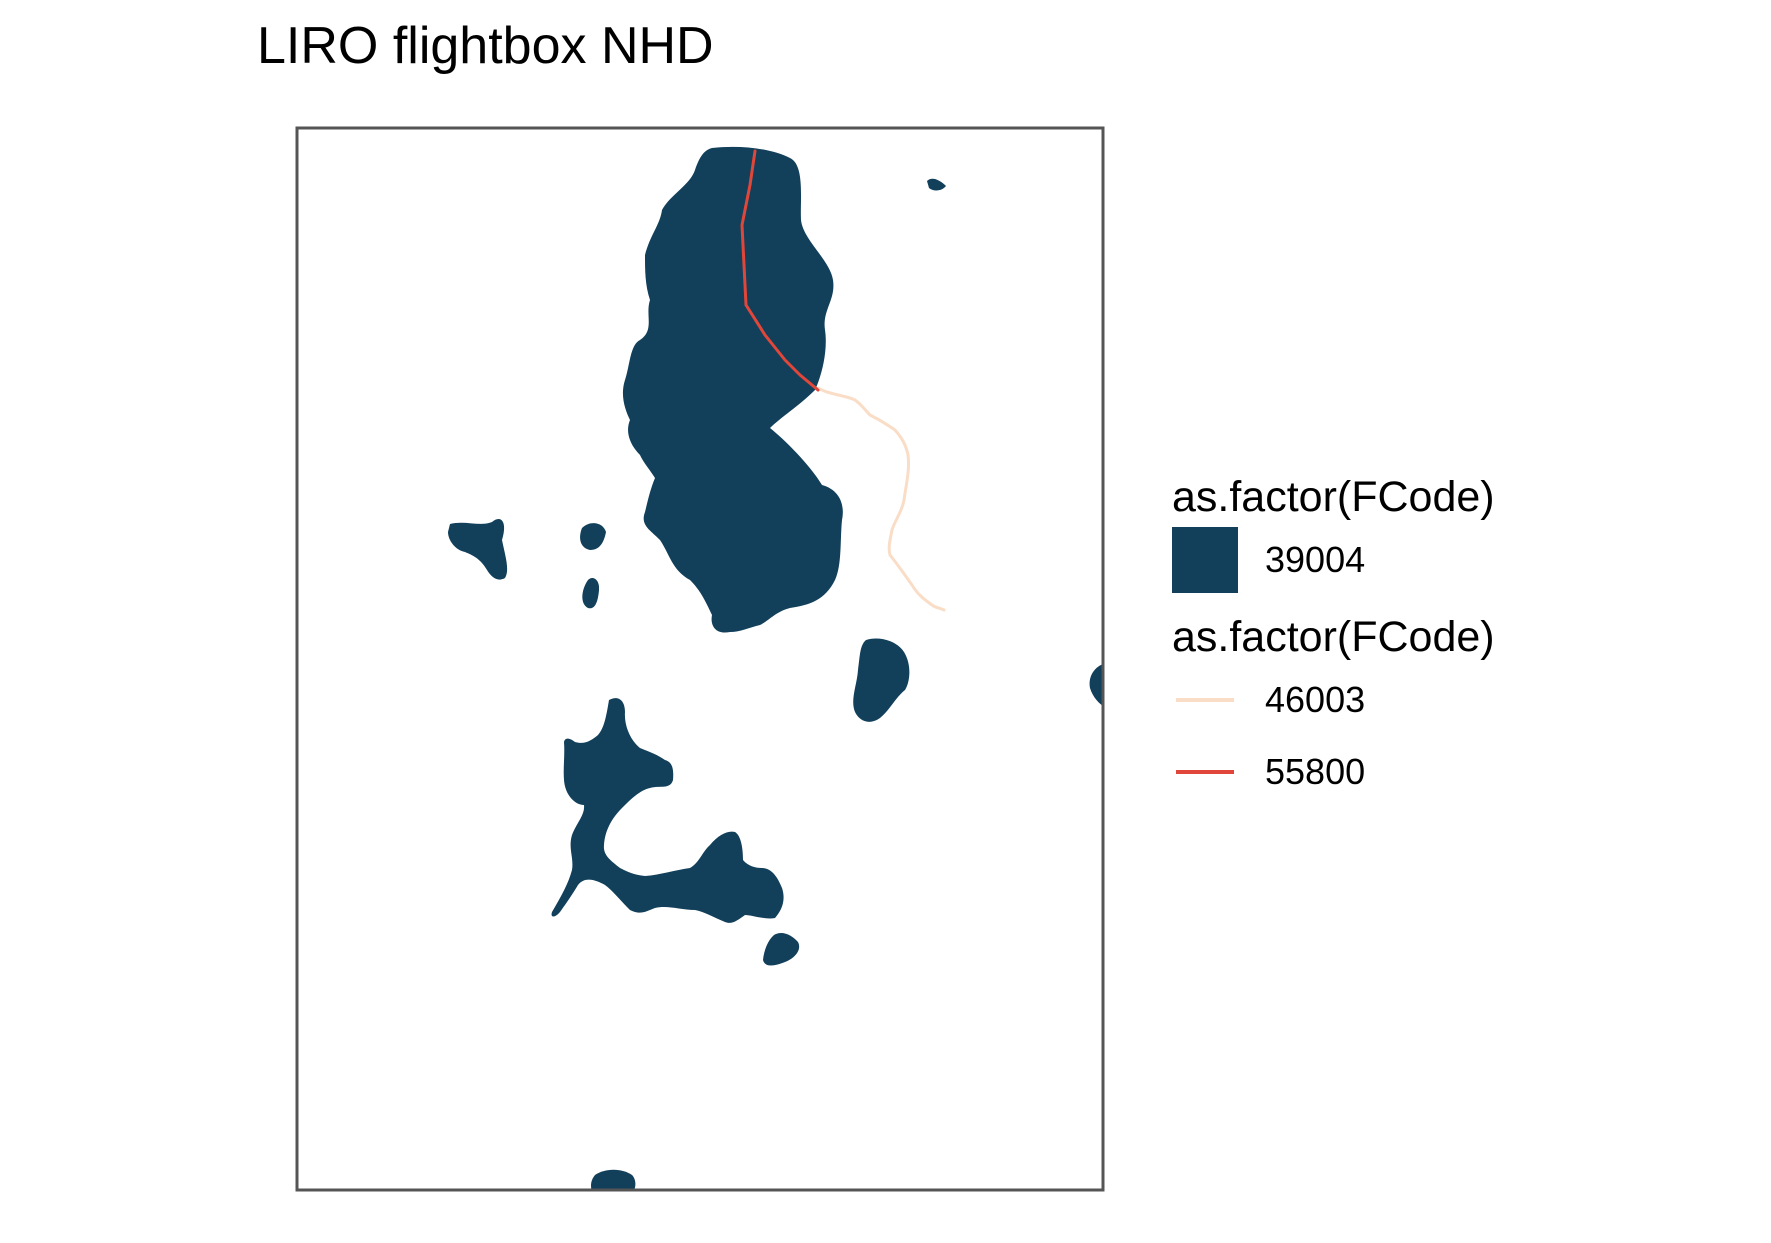 The image size is (1771, 1243). I want to click on legend-line-label-55800: 55800, so click(1315, 771).